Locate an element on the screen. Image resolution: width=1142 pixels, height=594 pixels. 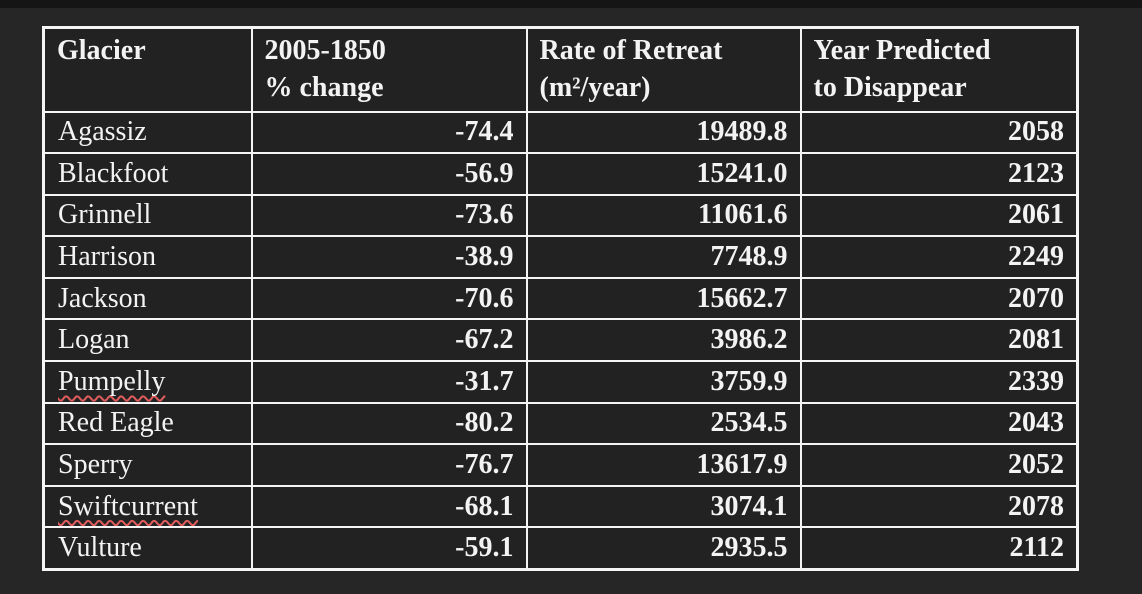
rate-cell: 2935.5 is located at coordinates (663, 548).